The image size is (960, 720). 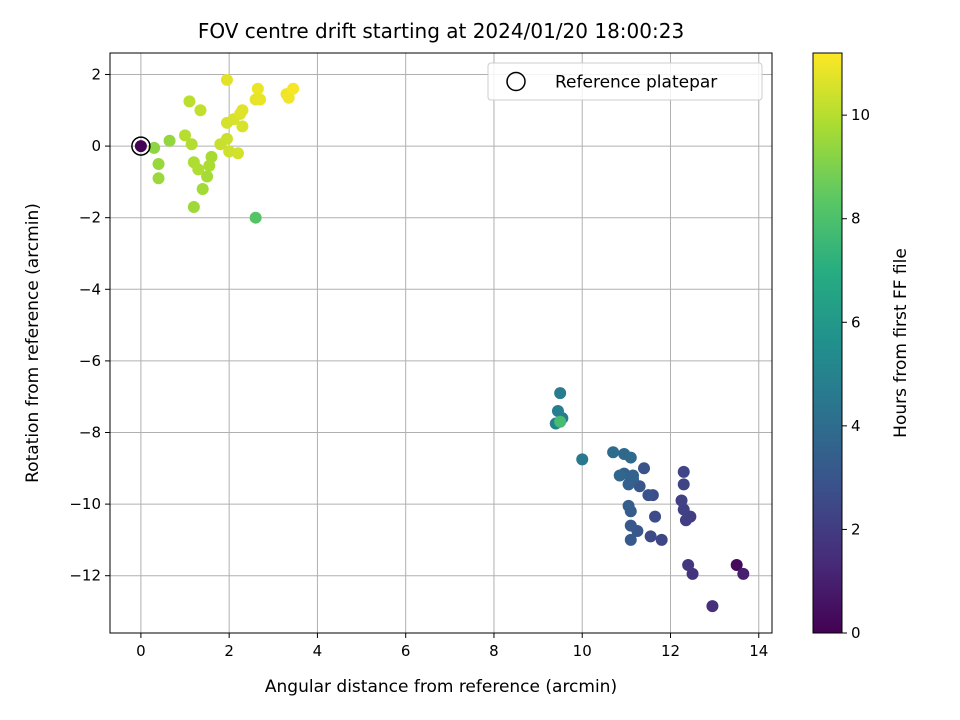 What do you see at coordinates (636, 83) in the screenshot?
I see `legend-entry-reference-platepar: Reference platepar` at bounding box center [636, 83].